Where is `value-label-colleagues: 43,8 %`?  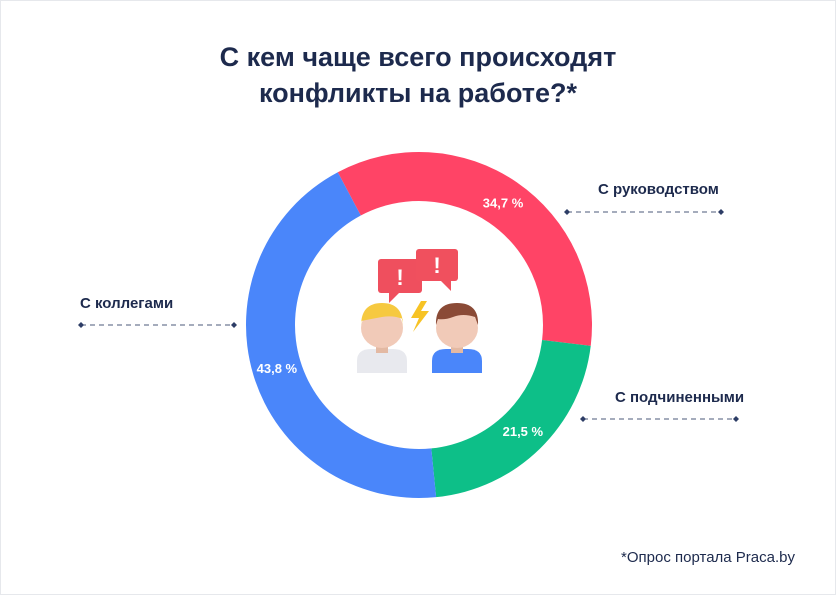 value-label-colleagues: 43,8 % is located at coordinates (277, 368).